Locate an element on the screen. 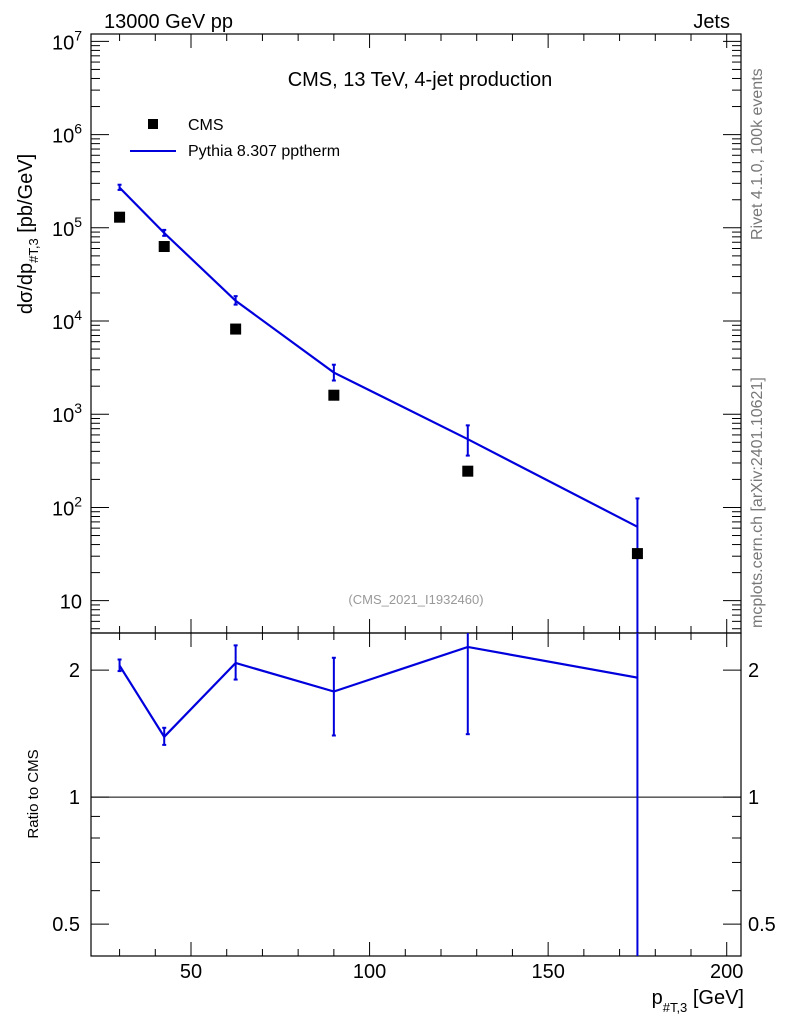  x-axis-label: p#T,3 [GeV] is located at coordinates (698, 1001).